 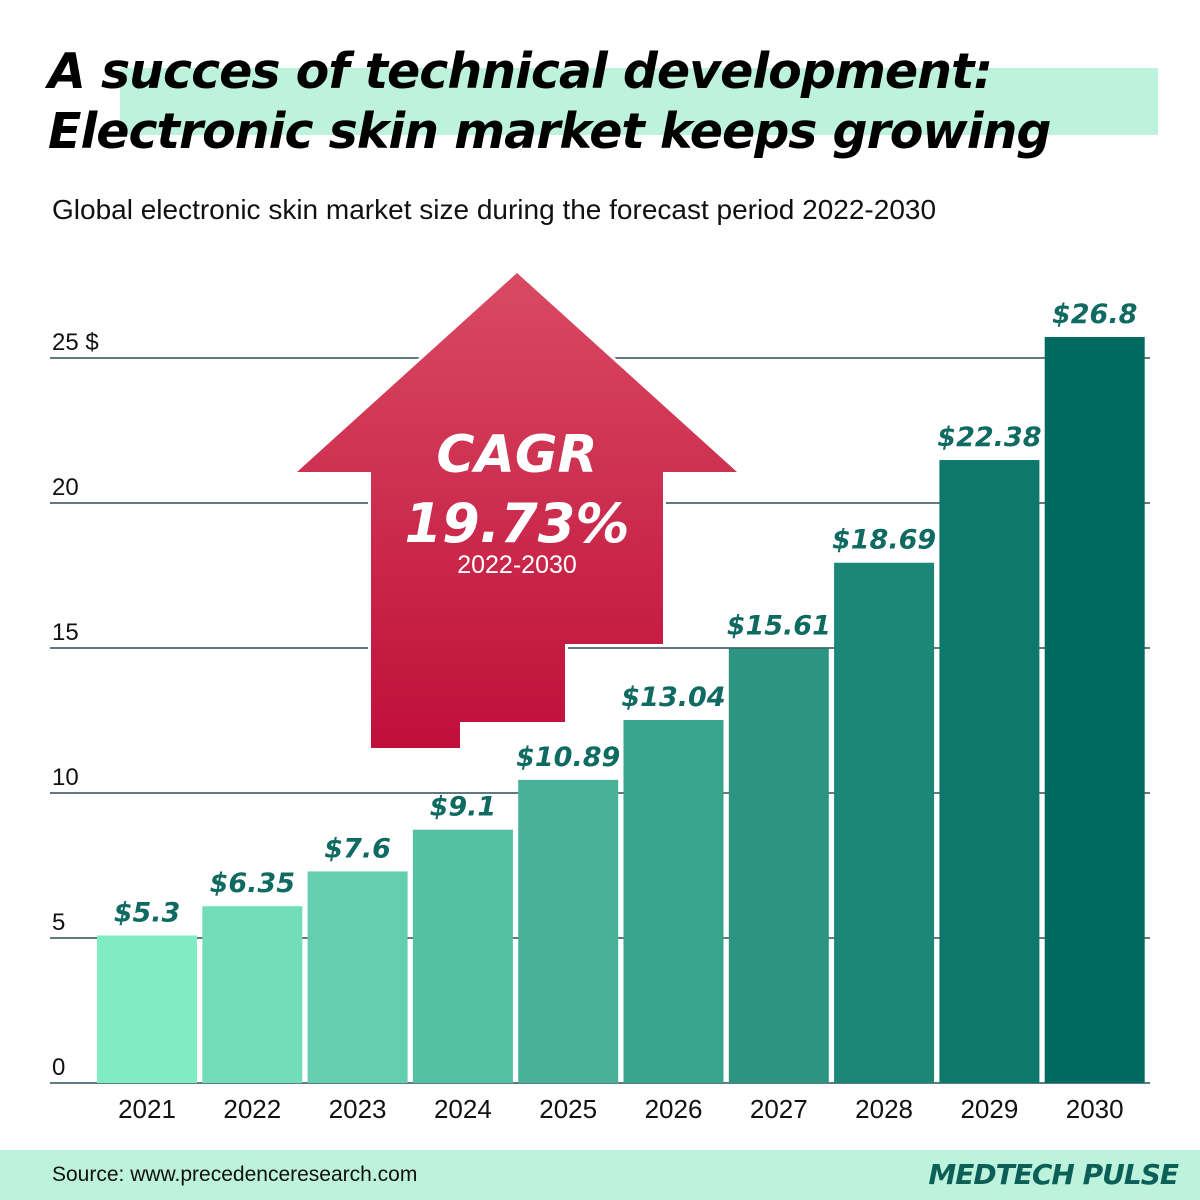 I want to click on x-tick-label: 2025, so click(x=568, y=1109).